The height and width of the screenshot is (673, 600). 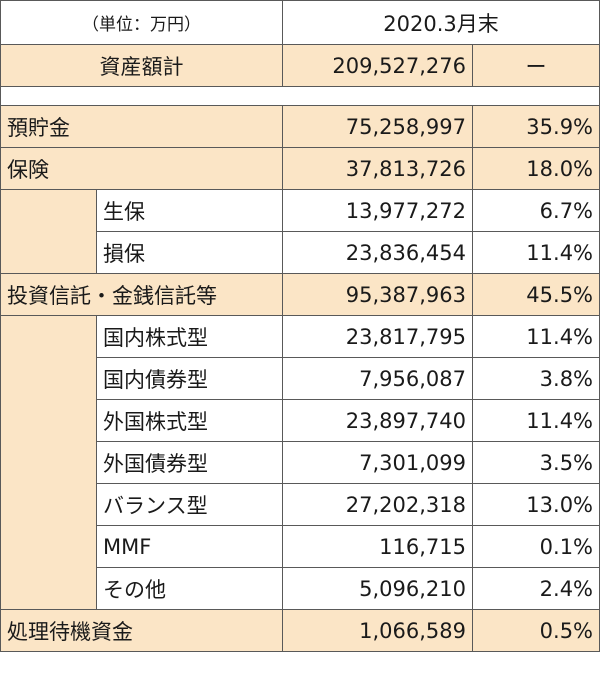 I want to click on subcategory-label: 国内株式型, so click(x=189, y=336).